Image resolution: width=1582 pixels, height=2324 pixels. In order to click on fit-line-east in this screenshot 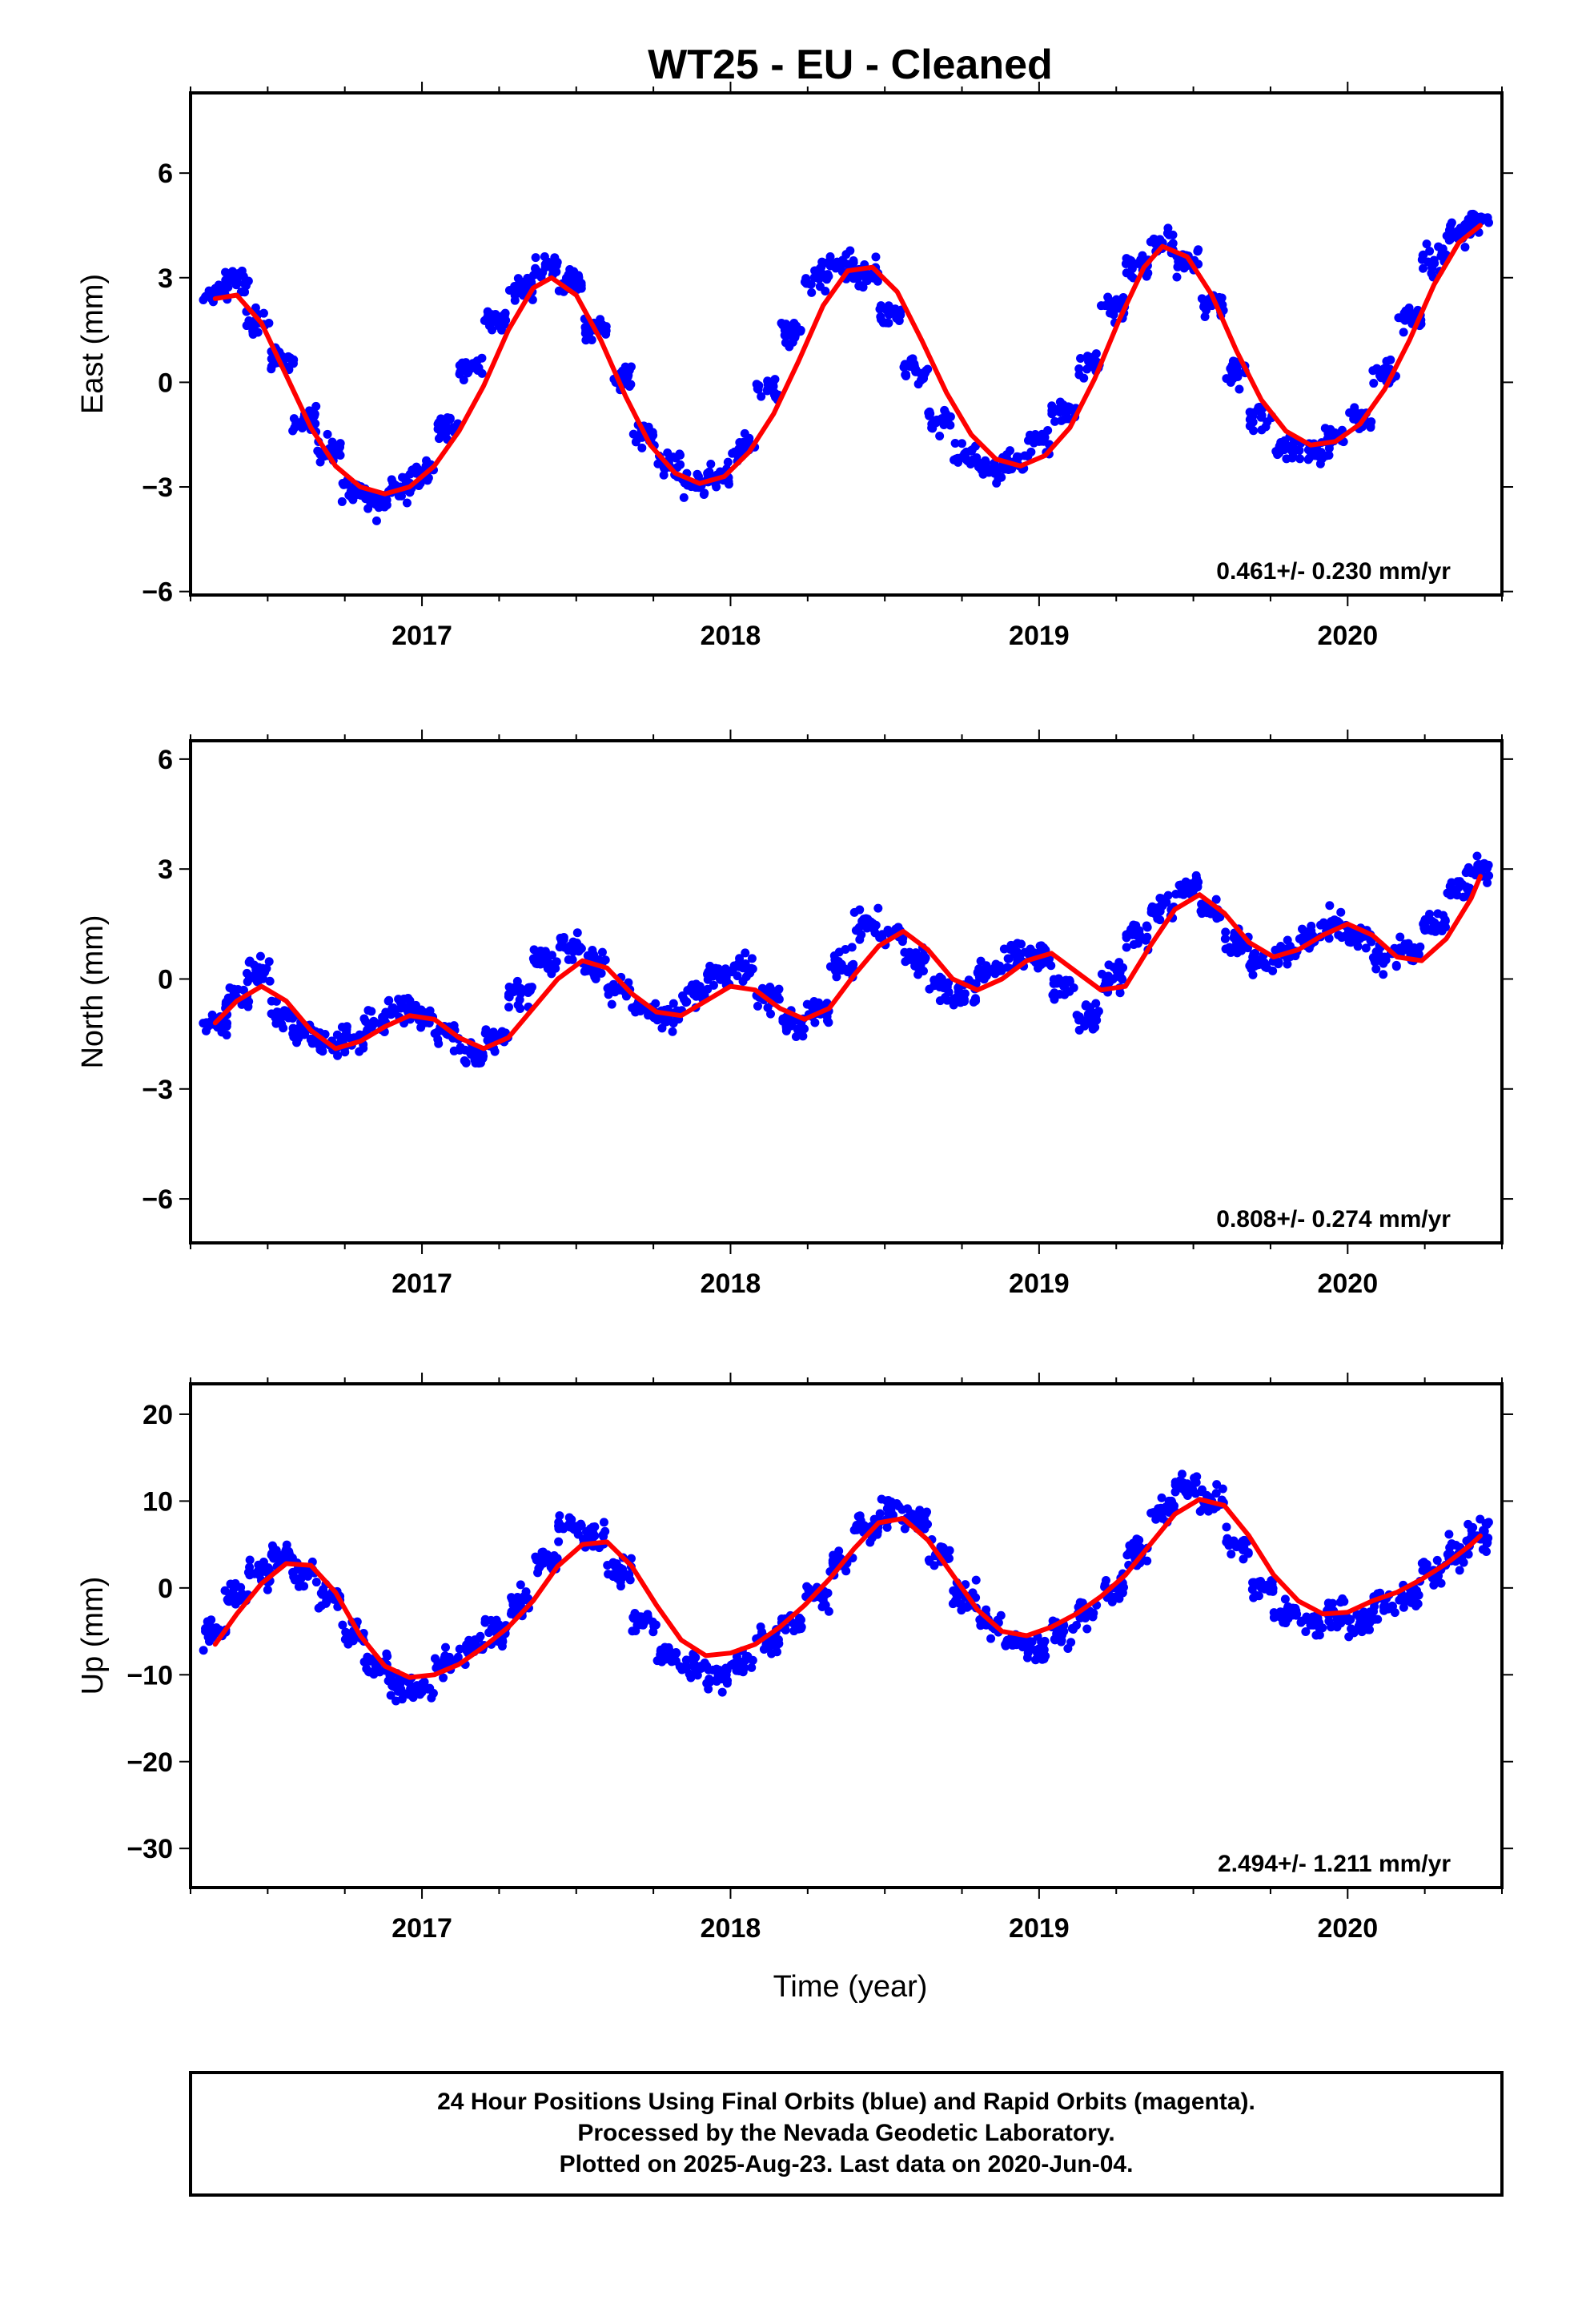, I will do `click(847, 360)`.